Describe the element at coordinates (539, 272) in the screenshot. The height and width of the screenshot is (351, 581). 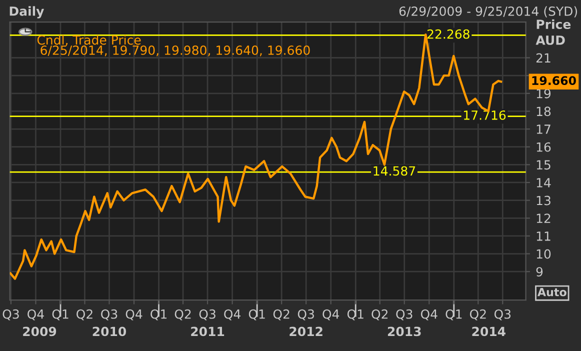
I see `y-tick-label: 9` at that location.